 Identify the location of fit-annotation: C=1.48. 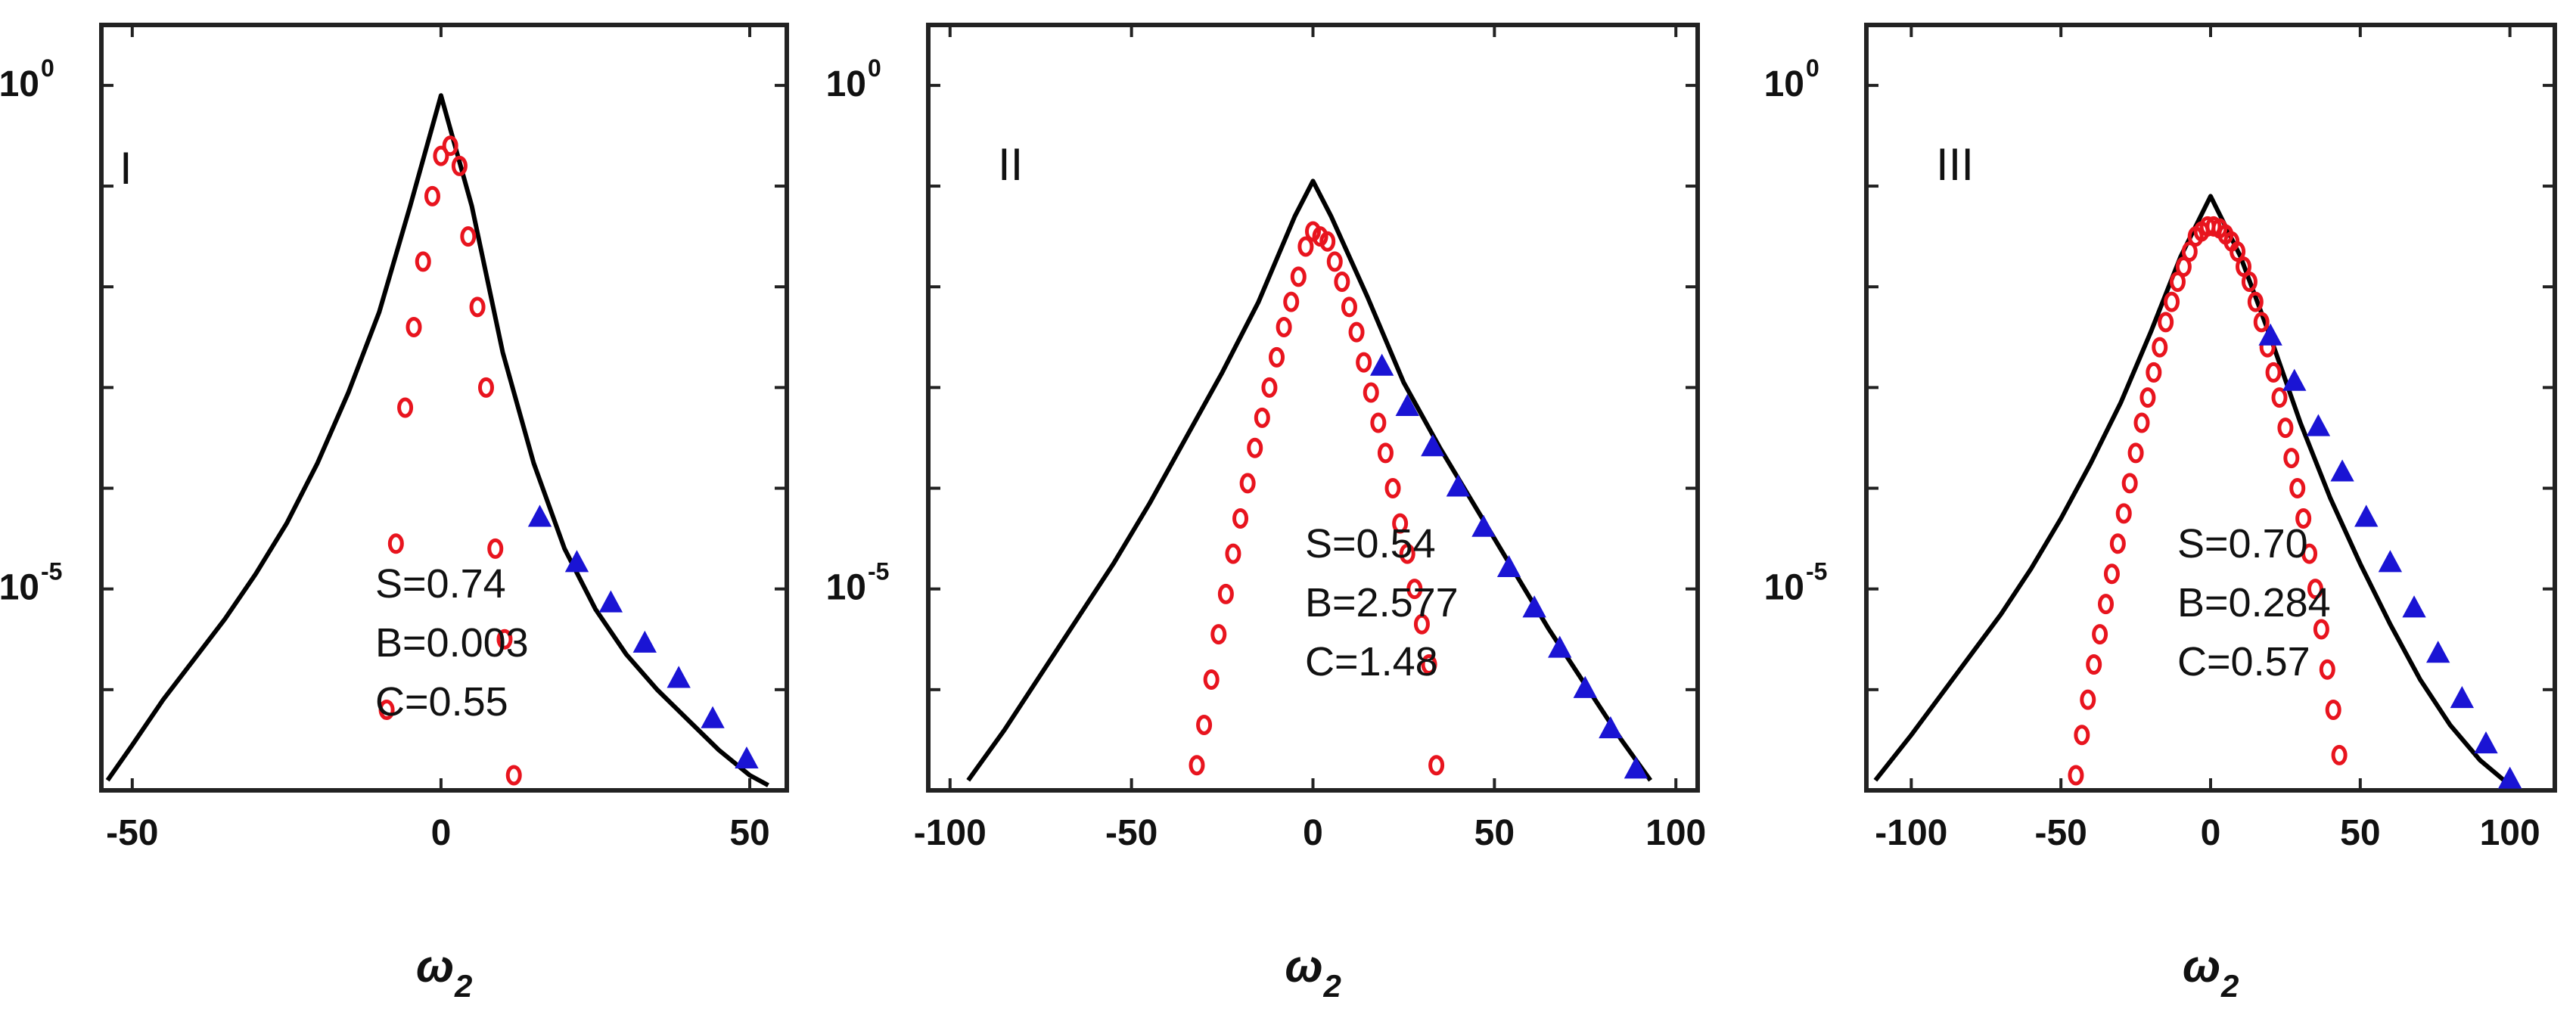
(1371, 661).